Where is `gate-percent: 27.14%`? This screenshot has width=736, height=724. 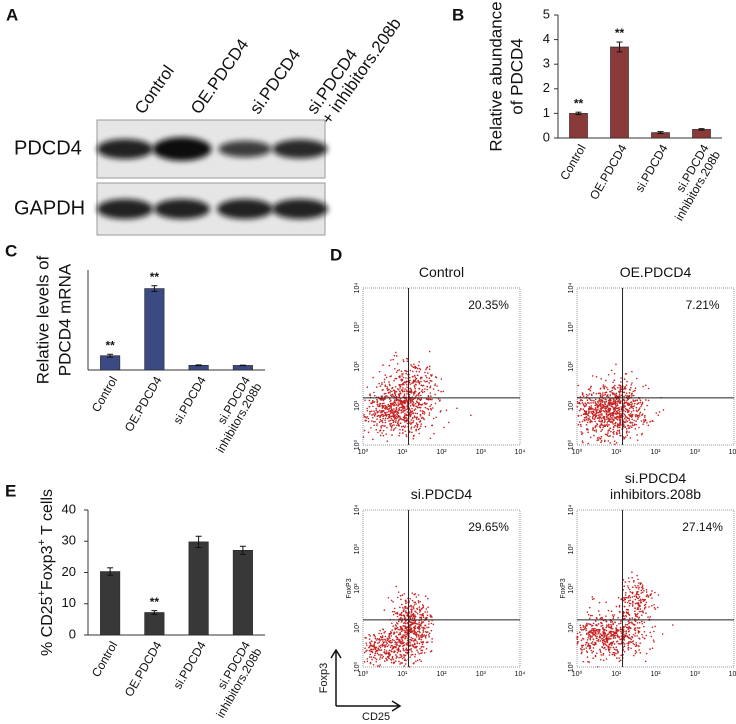 gate-percent: 27.14% is located at coordinates (702, 527).